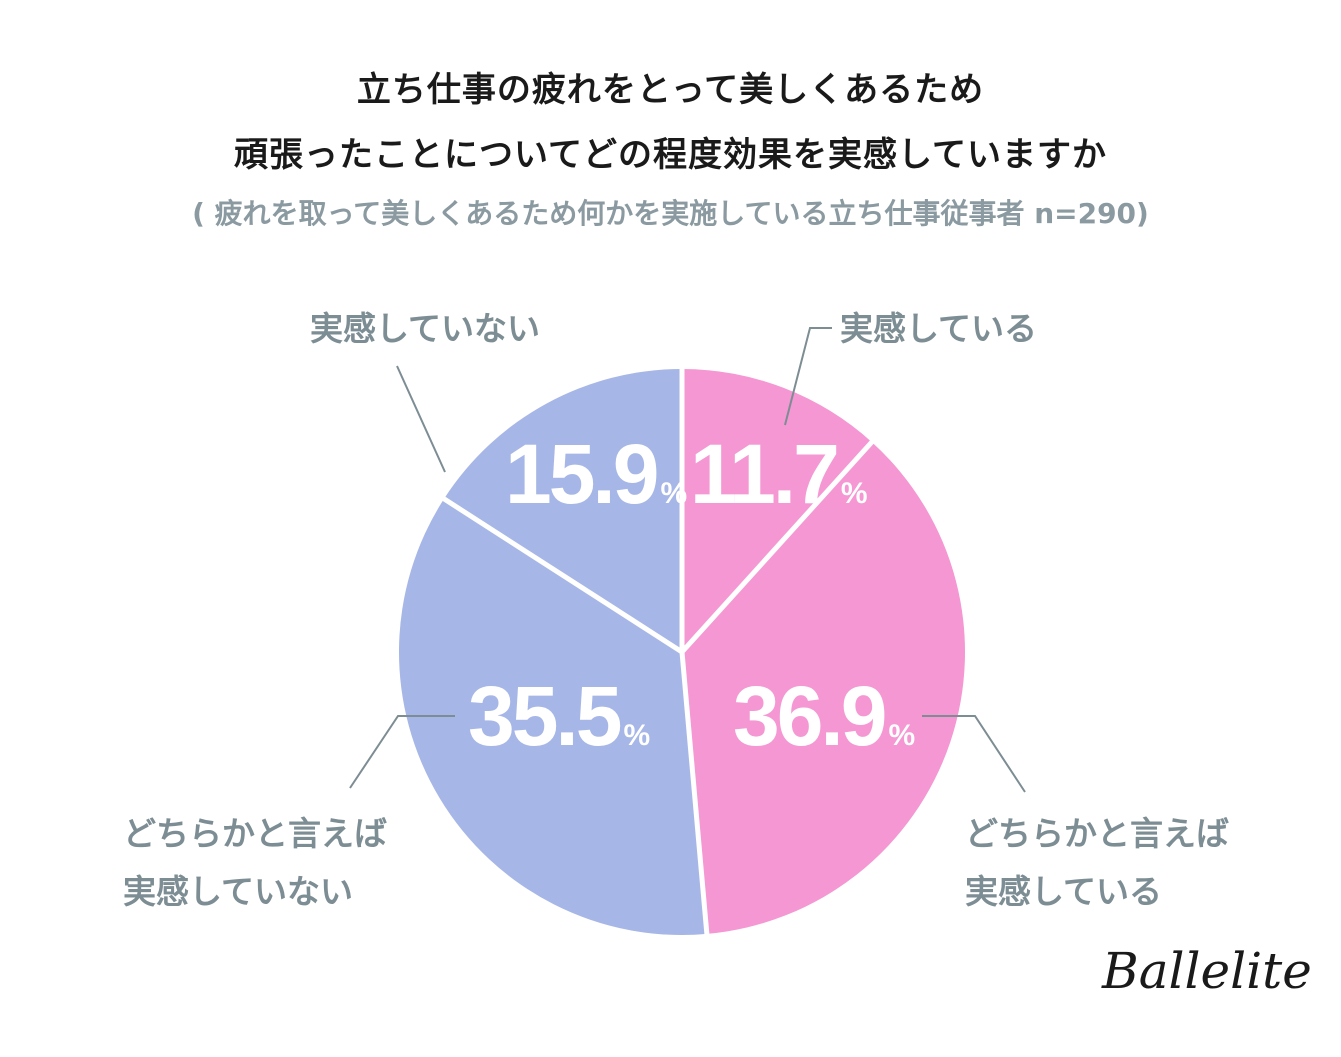 The image size is (1341, 1057). Describe the element at coordinates (670, 213) in the screenshot. I see `chart-subtitle: ( 疲れを取って美しくあるため何かを実施している立ち仕事従事者 n=290)` at that location.